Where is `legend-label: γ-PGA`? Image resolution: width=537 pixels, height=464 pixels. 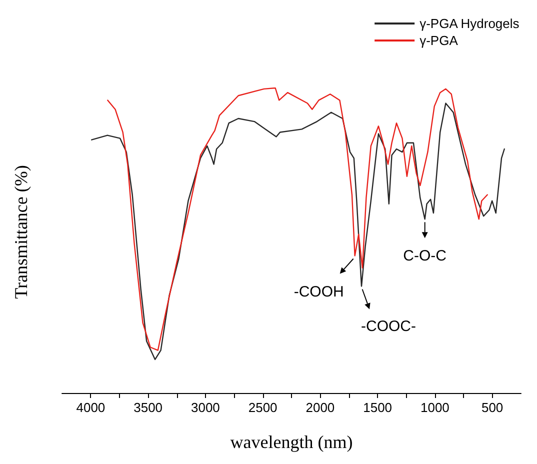
legend-label: γ-PGA is located at coordinates (439, 40).